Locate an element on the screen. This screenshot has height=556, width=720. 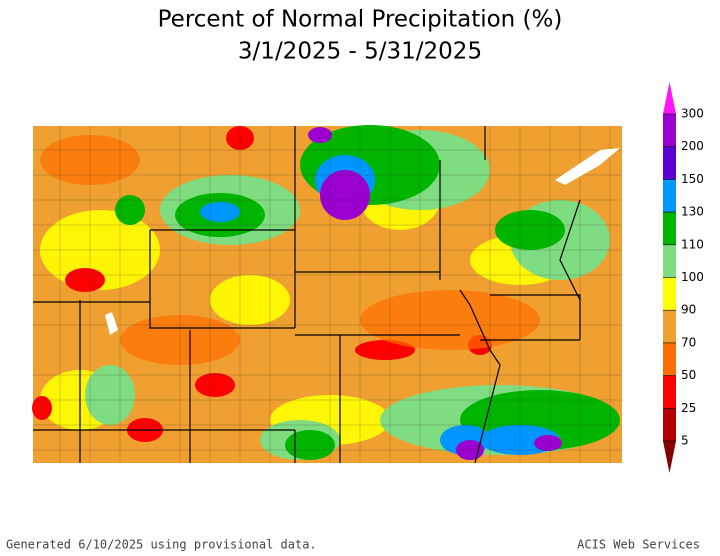
tick-label: 150 is located at coordinates (692, 179).